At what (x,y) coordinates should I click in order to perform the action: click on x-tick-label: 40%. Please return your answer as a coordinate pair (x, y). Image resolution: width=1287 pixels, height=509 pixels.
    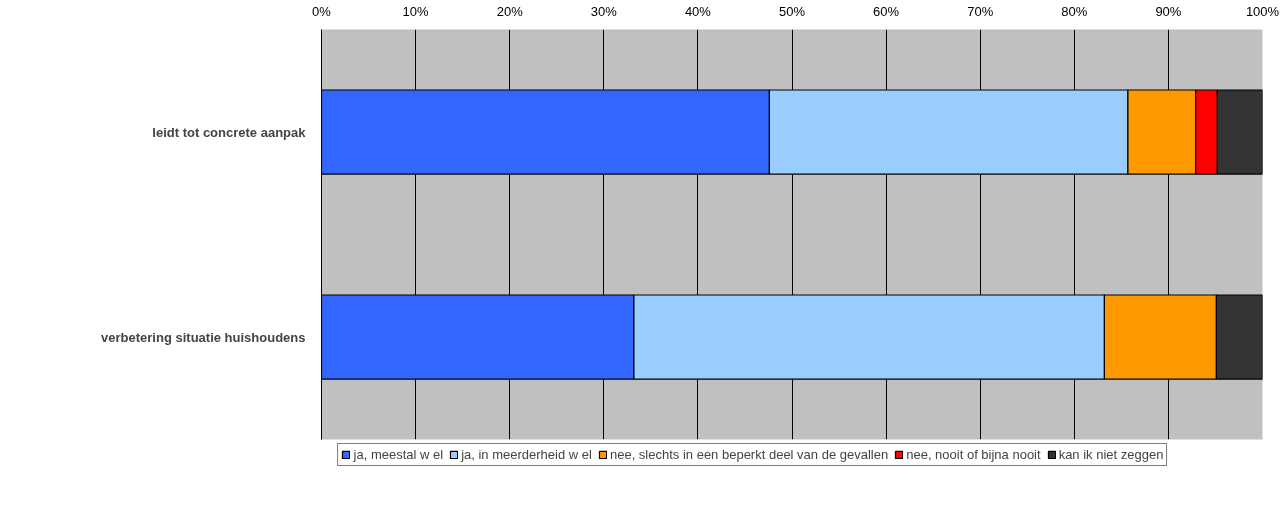
    Looking at the image, I should click on (698, 11).